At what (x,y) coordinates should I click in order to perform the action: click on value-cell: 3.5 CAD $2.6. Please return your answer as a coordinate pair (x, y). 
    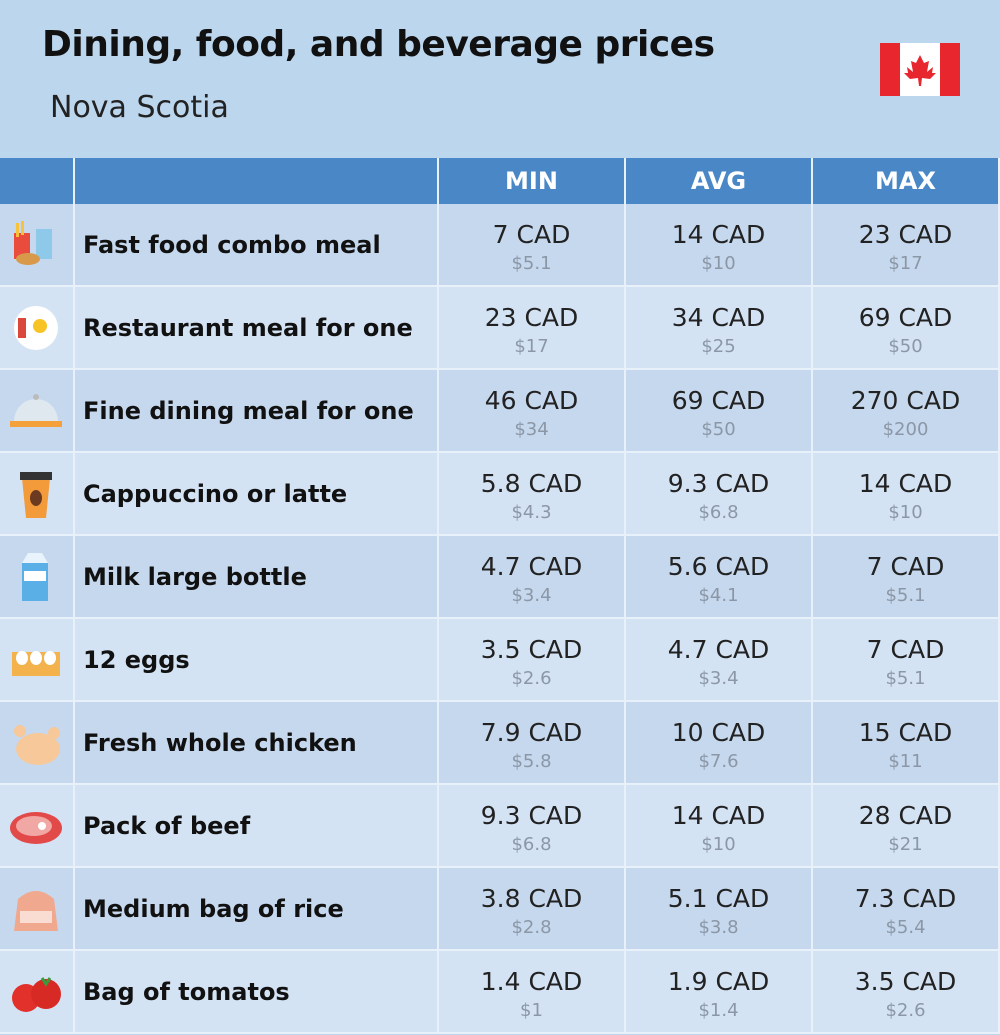
    Looking at the image, I should click on (532, 660).